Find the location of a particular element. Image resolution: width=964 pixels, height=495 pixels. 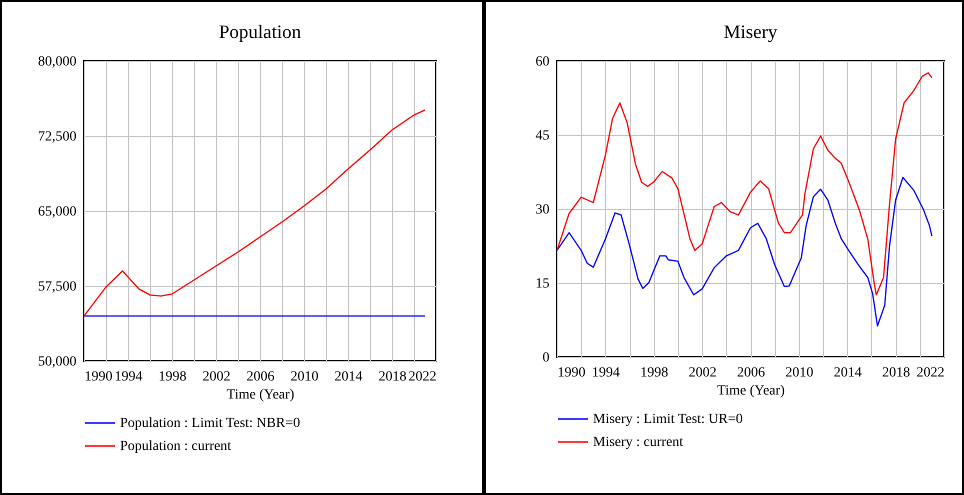

y-tick-label: 72,500 is located at coordinates (57, 137).